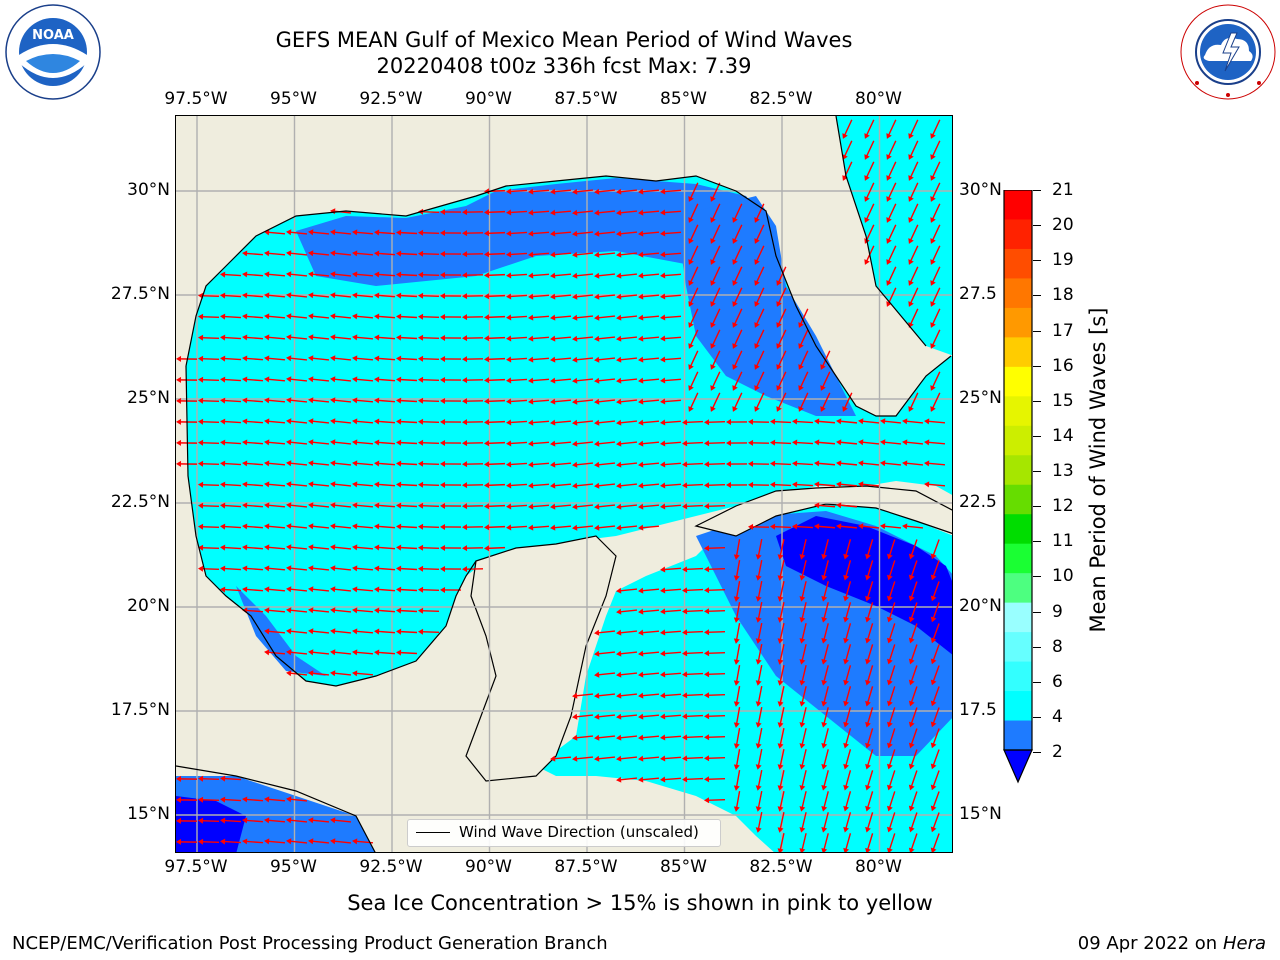 The image size is (1280, 960). What do you see at coordinates (978, 502) in the screenshot?
I see `lat-tick-label-right: 22.5` at bounding box center [978, 502].